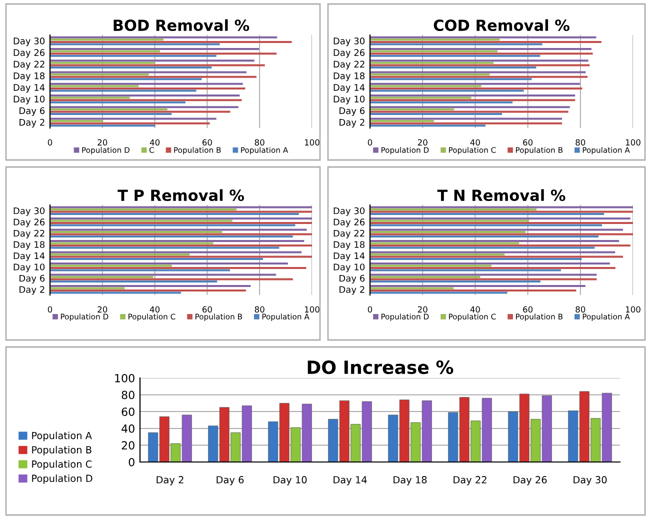 This screenshot has width=651, height=517. What do you see at coordinates (128, 445) in the screenshot?
I see `y-tick-label: 20` at bounding box center [128, 445].